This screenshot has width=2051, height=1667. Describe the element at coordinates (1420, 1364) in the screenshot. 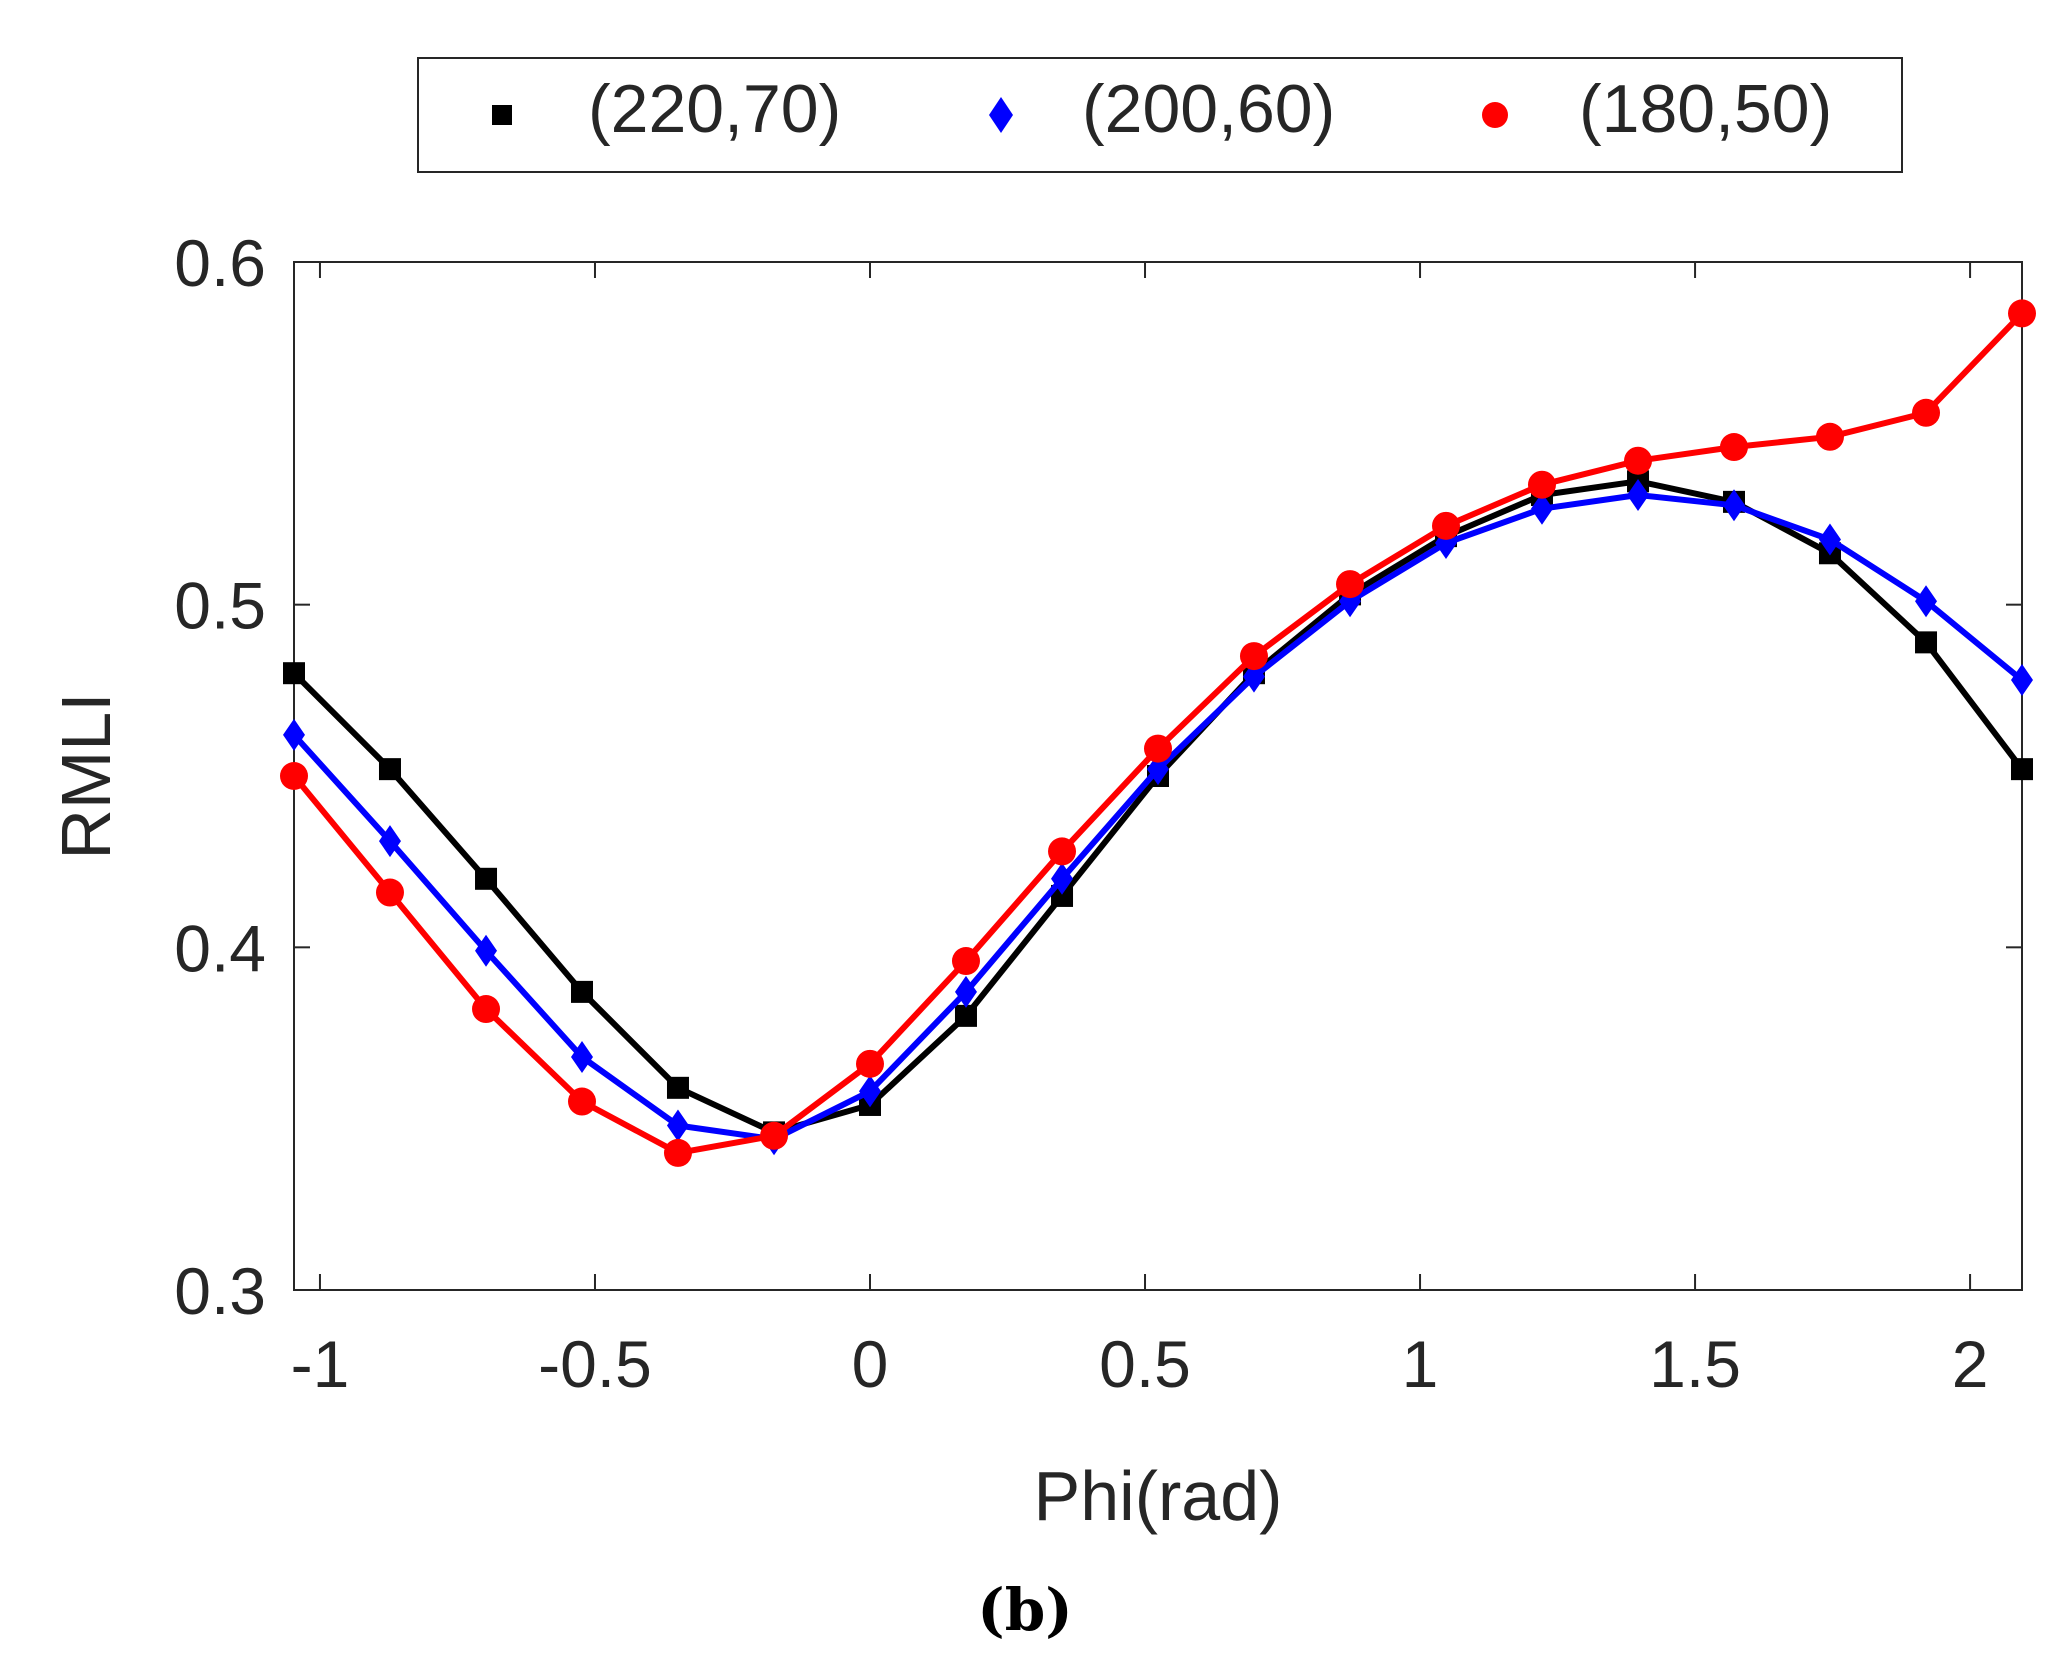

I see `x-tick-label: 1` at that location.